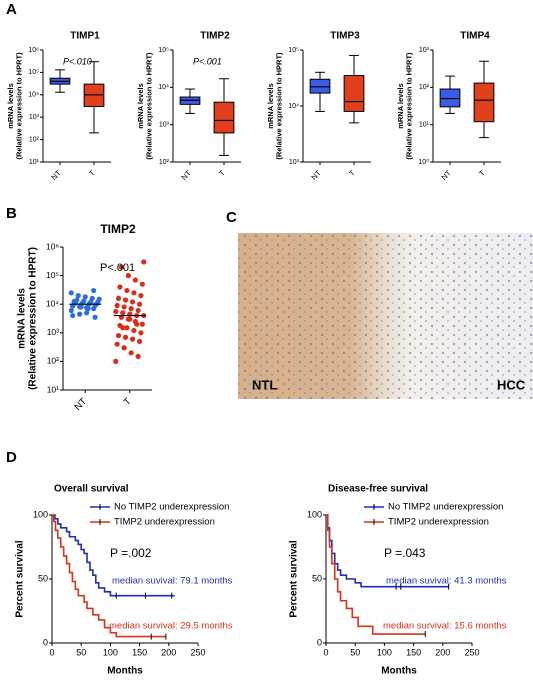 This screenshot has height=682, width=533. Describe the element at coordinates (511, 384) in the screenshot. I see `image-label: HCC` at that location.